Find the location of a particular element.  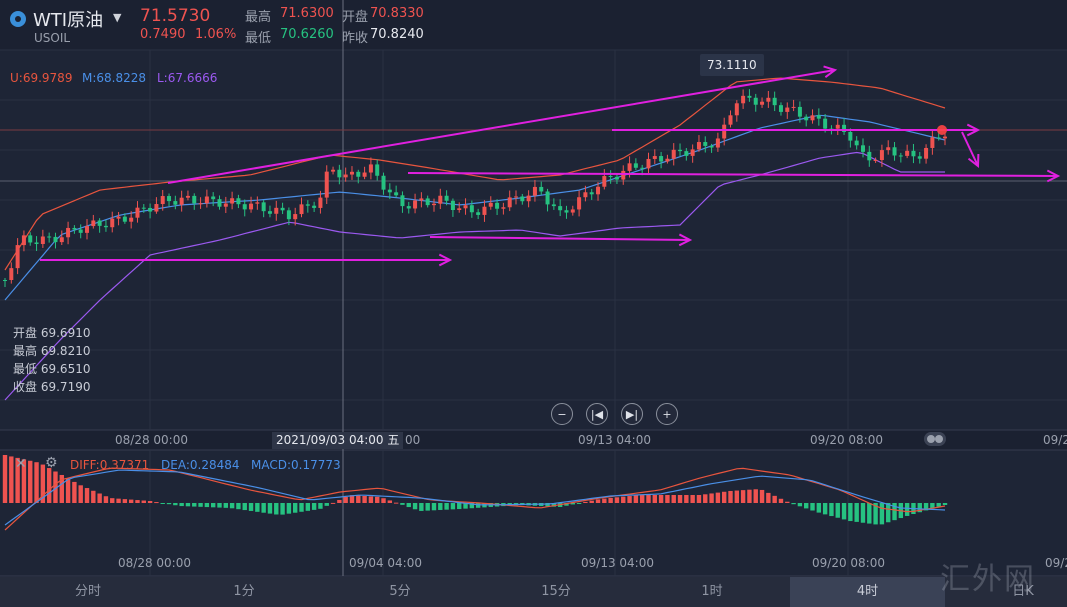

macd-legend-item: MACD:0.17773 is located at coordinates (296, 465).